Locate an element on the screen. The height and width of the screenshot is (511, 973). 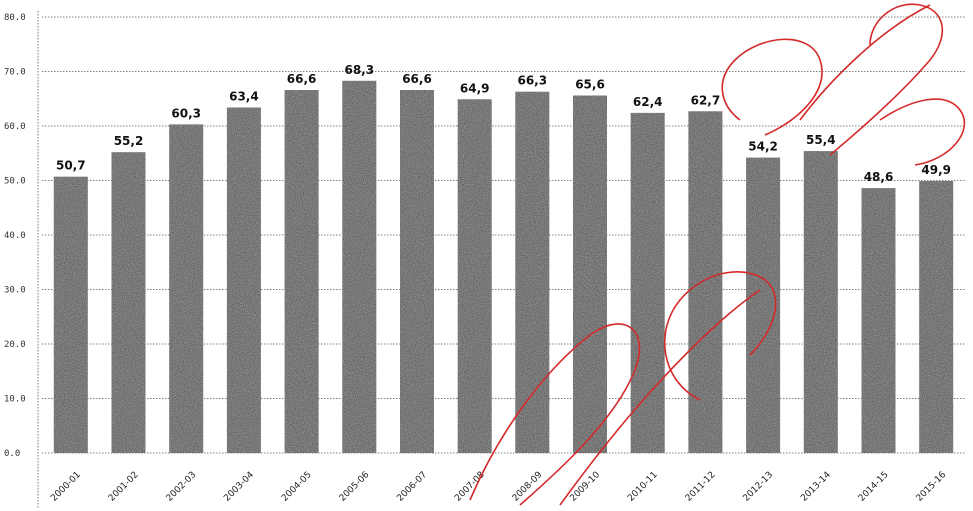
data-label: 55,4 is located at coordinates (821, 140).